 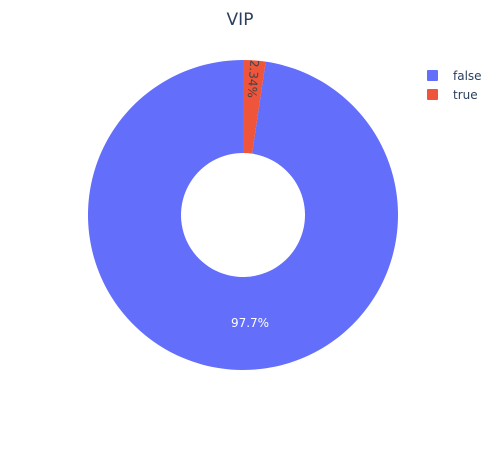 I want to click on slice-true, so click(x=254, y=107).